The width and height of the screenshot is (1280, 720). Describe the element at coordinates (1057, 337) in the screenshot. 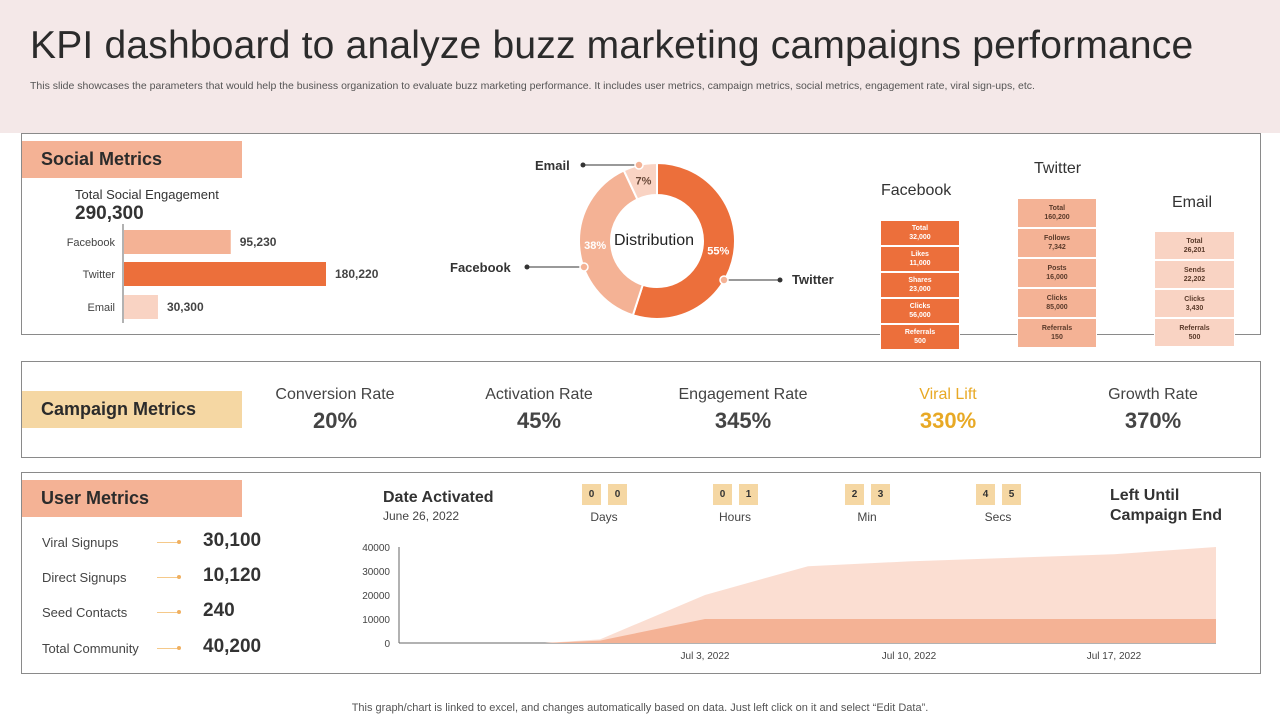

I see `block-value: 150` at that location.